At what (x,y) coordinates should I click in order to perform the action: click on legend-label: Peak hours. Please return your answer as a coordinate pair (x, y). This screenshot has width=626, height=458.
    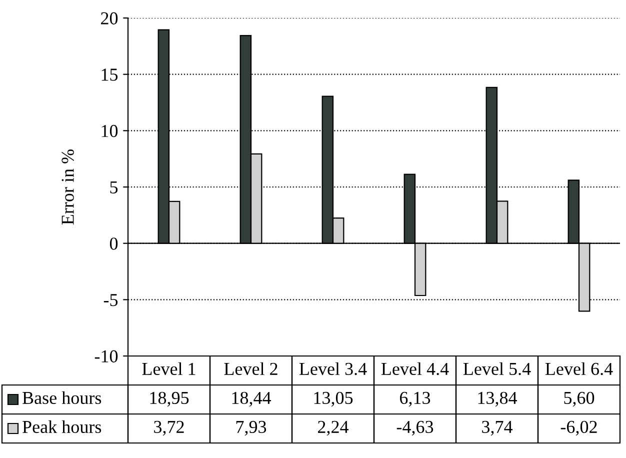
    Looking at the image, I should click on (62, 427).